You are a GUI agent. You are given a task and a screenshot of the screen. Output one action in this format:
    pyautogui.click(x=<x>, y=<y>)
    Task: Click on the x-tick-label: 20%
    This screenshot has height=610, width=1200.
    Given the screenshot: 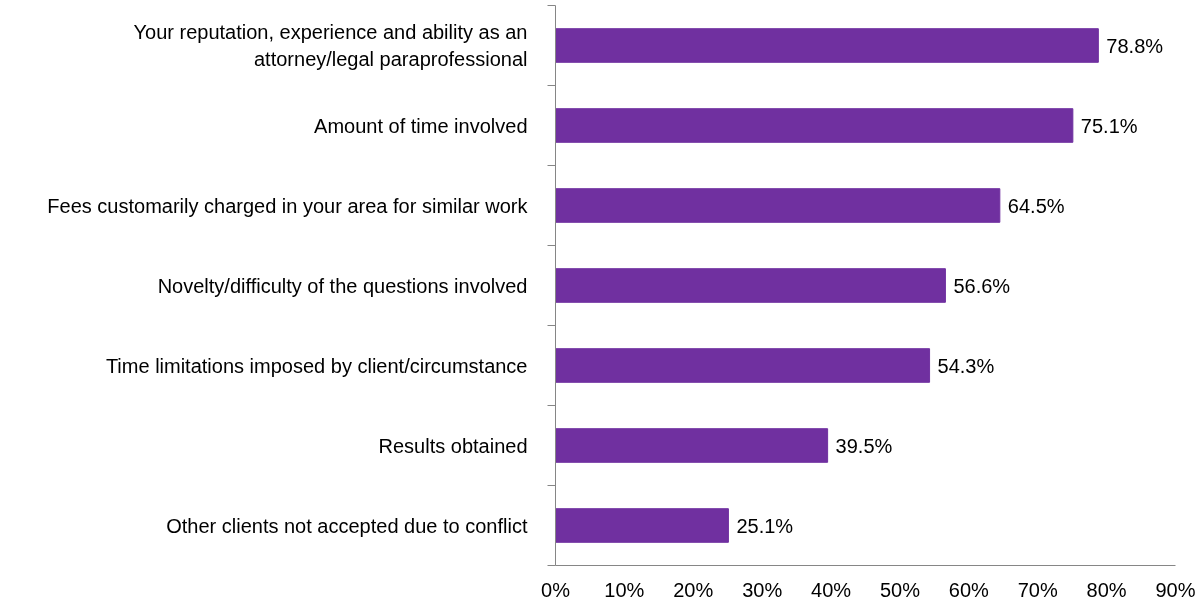 What is the action you would take?
    pyautogui.click(x=693, y=589)
    